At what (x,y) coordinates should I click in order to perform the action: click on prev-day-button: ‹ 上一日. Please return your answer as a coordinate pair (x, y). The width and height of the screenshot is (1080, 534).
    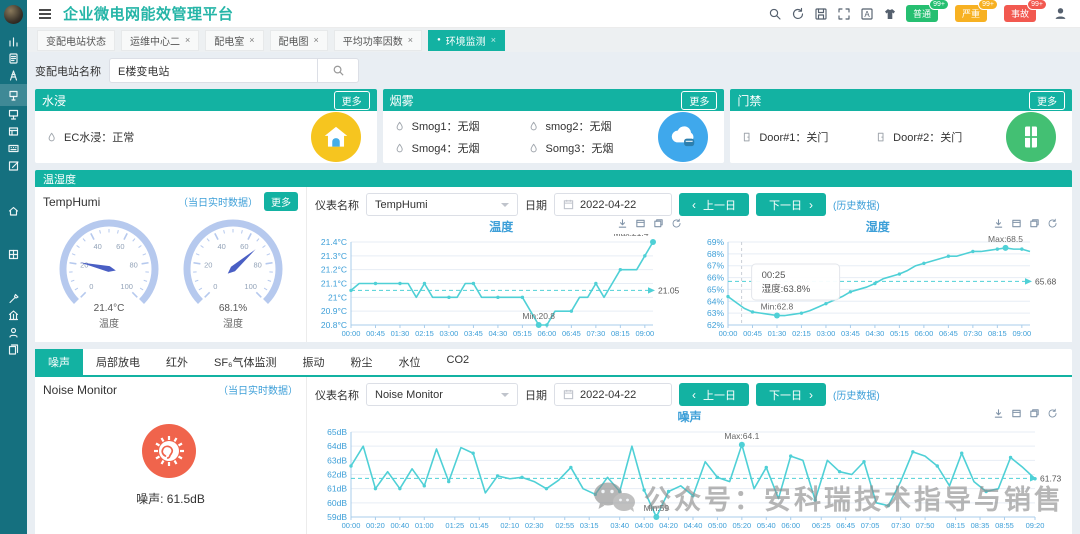
    Looking at the image, I should click on (714, 204).